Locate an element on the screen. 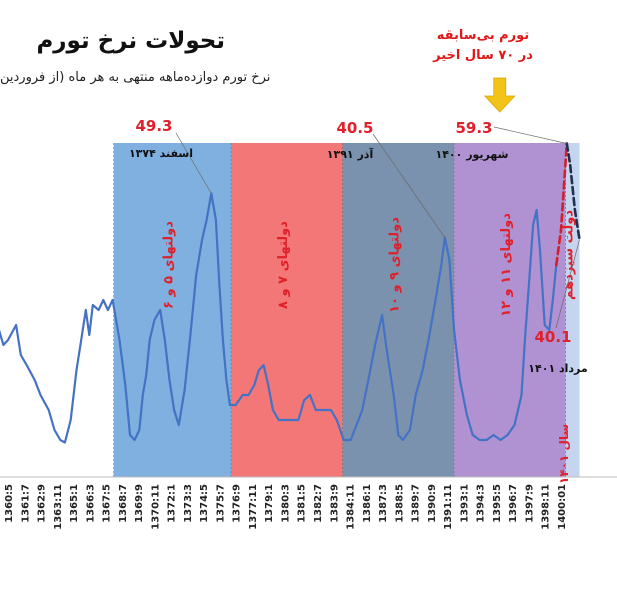  x-tick-label: 1369:9 is located at coordinates (139, 503).